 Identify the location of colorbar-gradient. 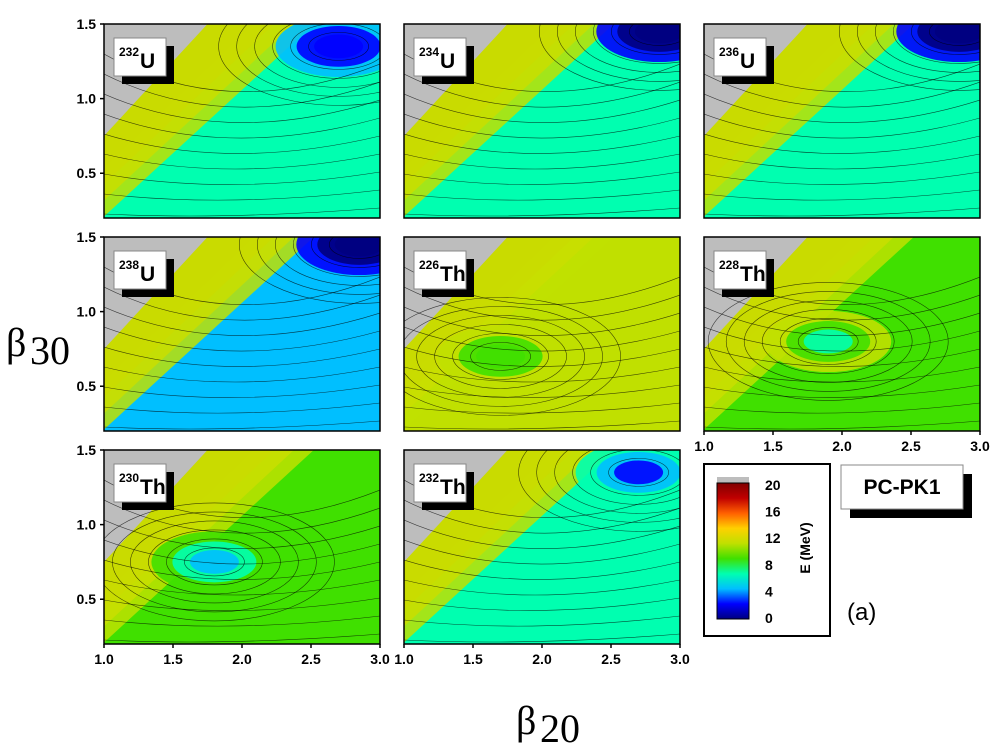
(733, 551).